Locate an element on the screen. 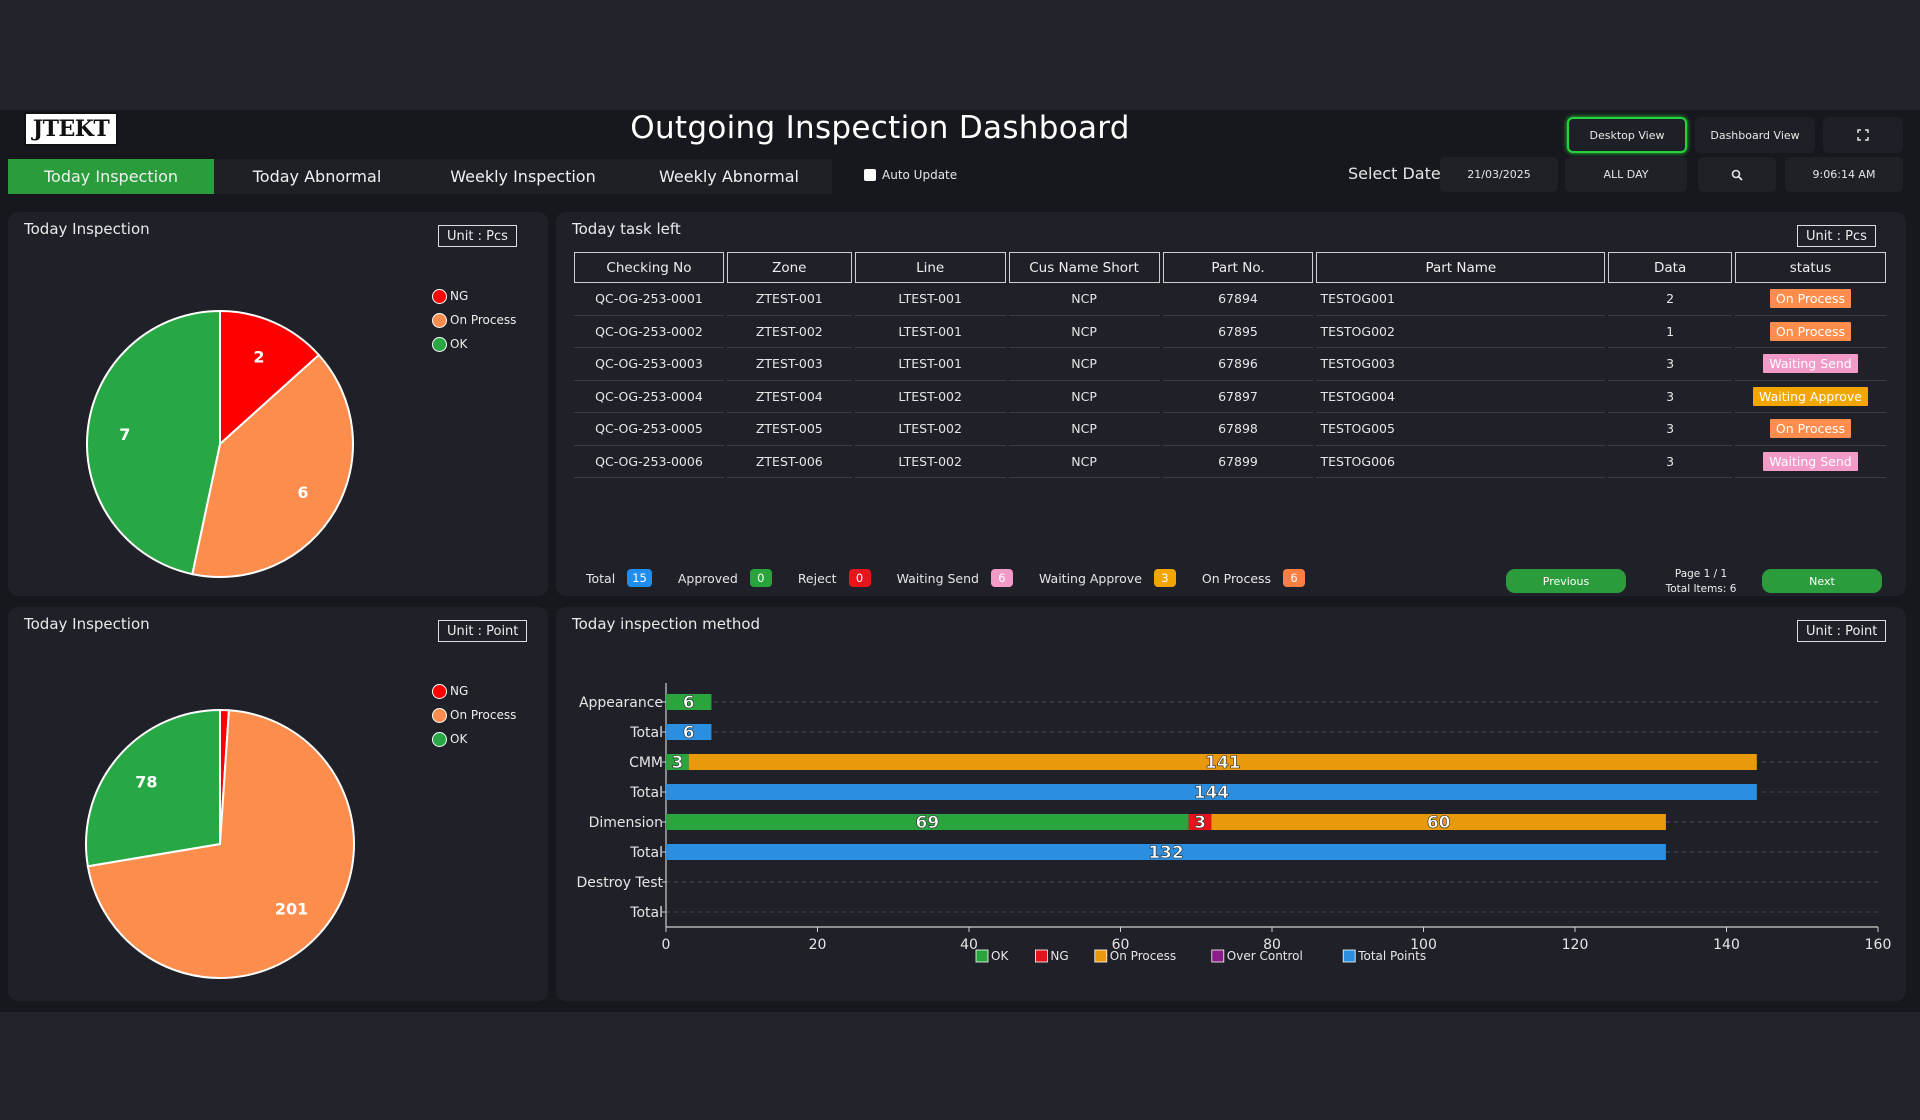  status-badge: On Process is located at coordinates (1810, 331).